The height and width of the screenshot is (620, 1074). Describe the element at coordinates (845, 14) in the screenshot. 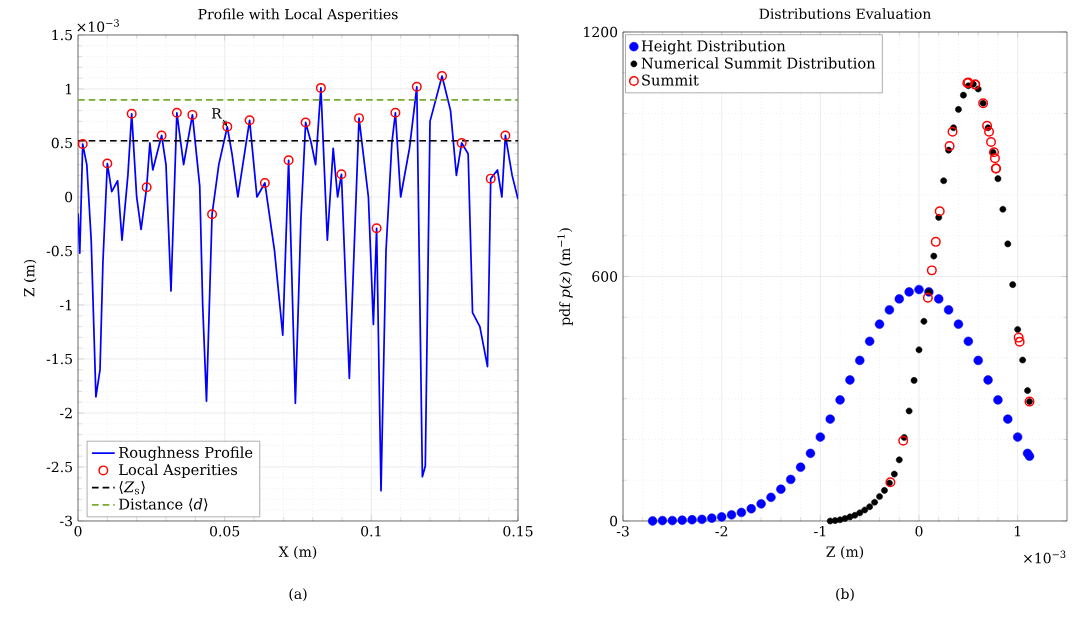

I see `chart-title: Distributions Evaluation` at that location.